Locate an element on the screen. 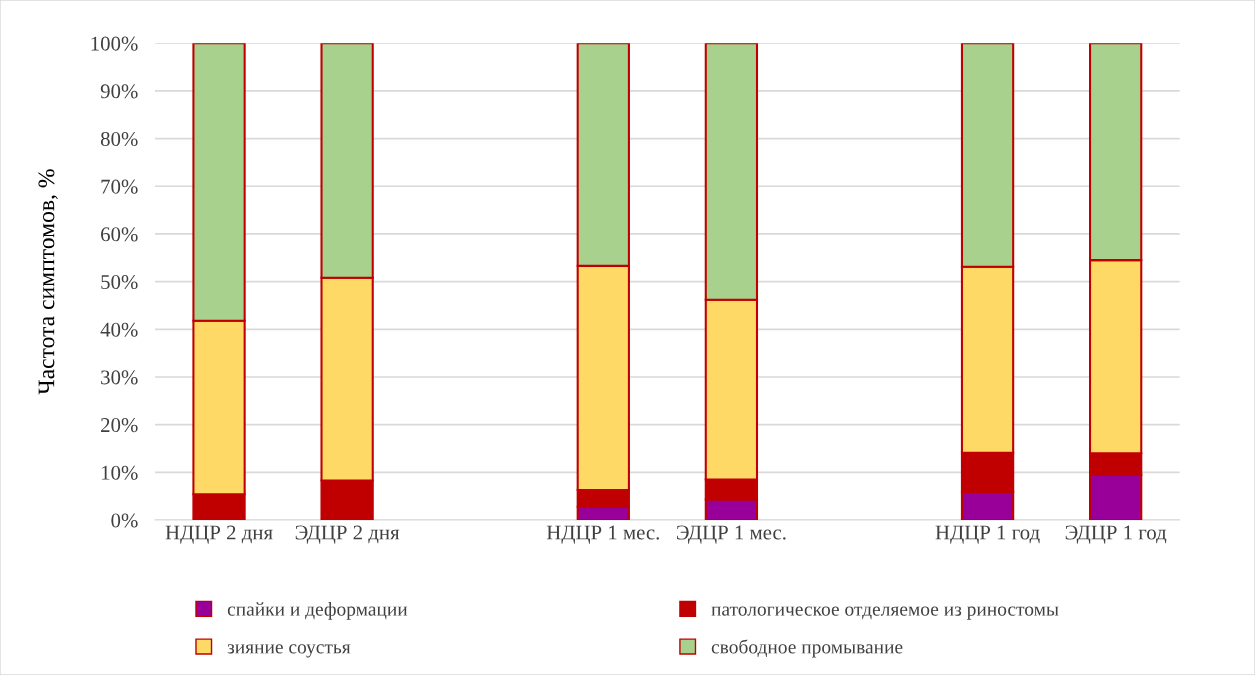 The height and width of the screenshot is (675, 1255). x-tick-label: НДЦР 1 год is located at coordinates (987, 534).